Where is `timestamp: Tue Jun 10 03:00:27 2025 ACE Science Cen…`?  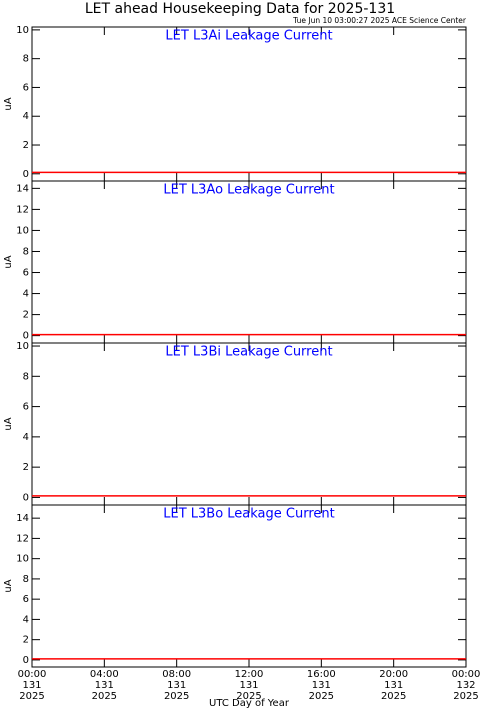
timestamp: Tue Jun 10 03:00:27 2025 ACE Science Cen… is located at coordinates (379, 20).